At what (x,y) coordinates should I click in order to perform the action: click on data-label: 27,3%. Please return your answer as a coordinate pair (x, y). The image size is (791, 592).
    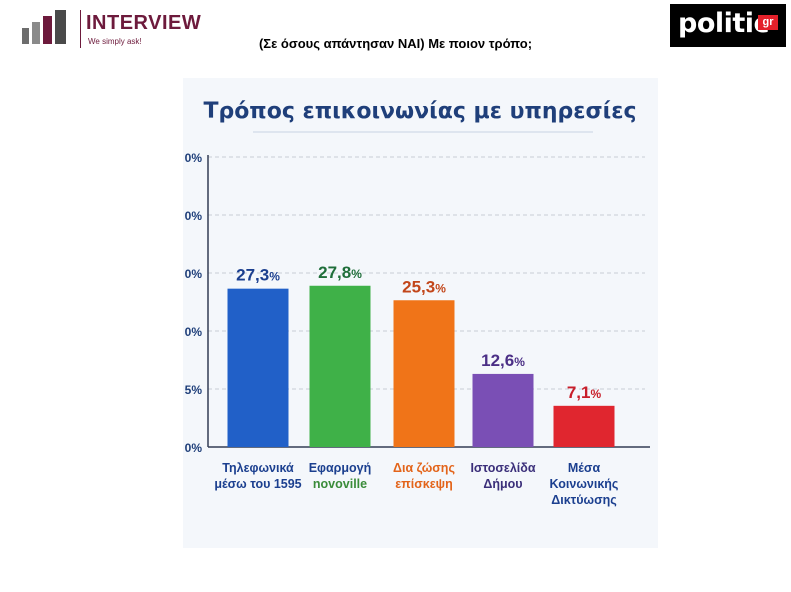
    Looking at the image, I should click on (258, 275).